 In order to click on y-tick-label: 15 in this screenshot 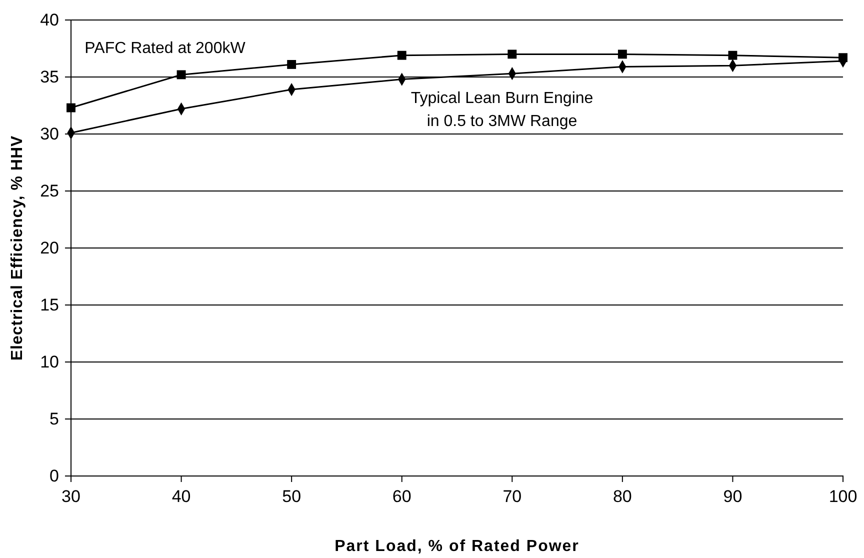, I will do `click(49, 304)`.